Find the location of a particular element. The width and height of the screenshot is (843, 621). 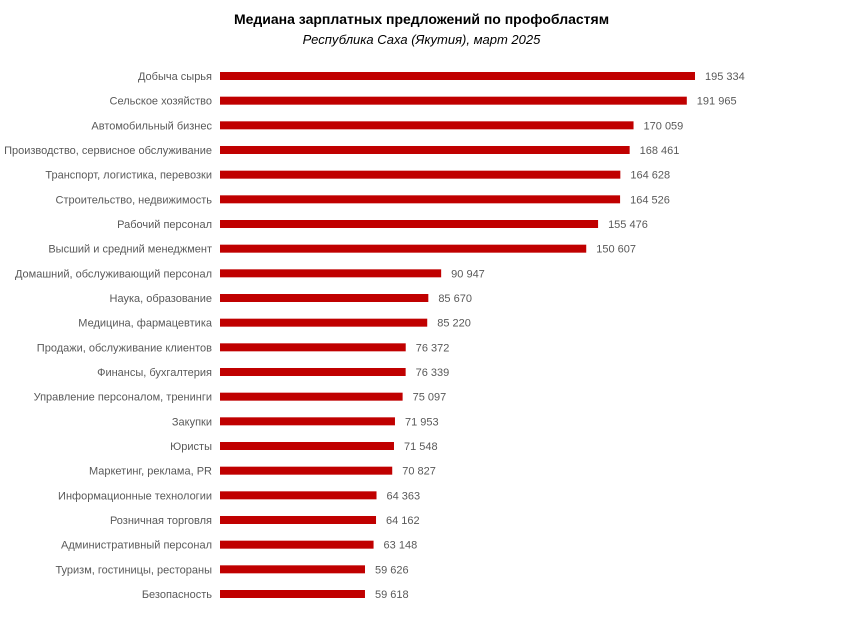

value-label: 71 953 is located at coordinates (422, 422).